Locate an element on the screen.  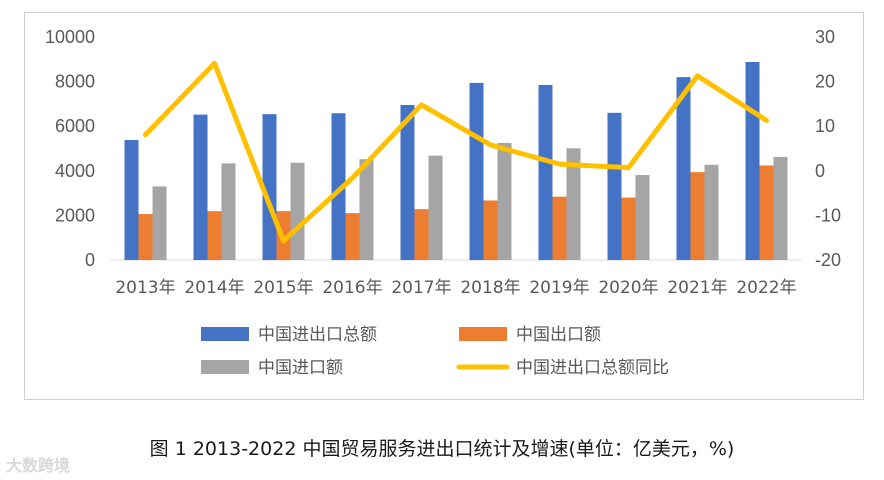
bar-中国出口额-2020年 is located at coordinates (628, 228).